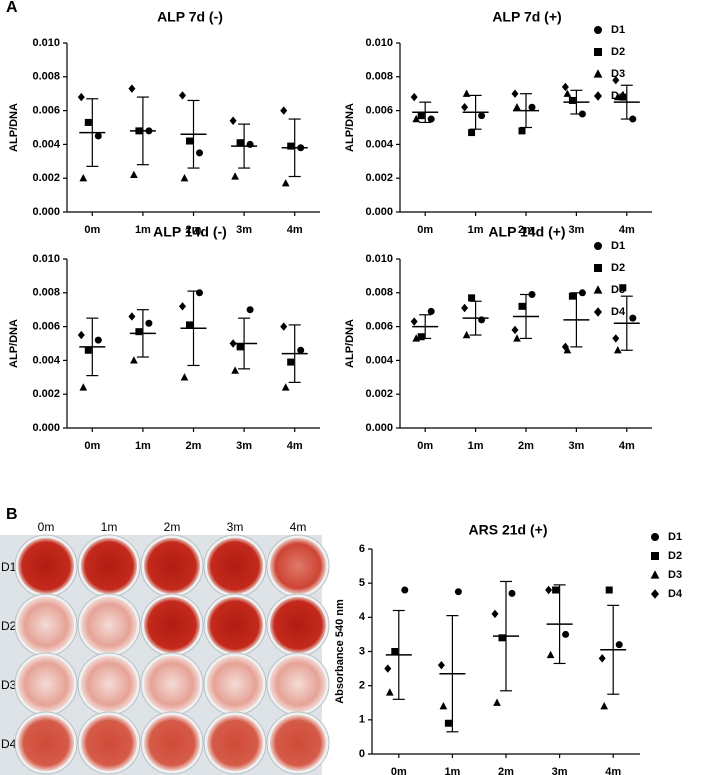 The height and width of the screenshot is (775, 709). Describe the element at coordinates (46, 527) in the screenshot. I see `plate-column-label: 0m` at that location.